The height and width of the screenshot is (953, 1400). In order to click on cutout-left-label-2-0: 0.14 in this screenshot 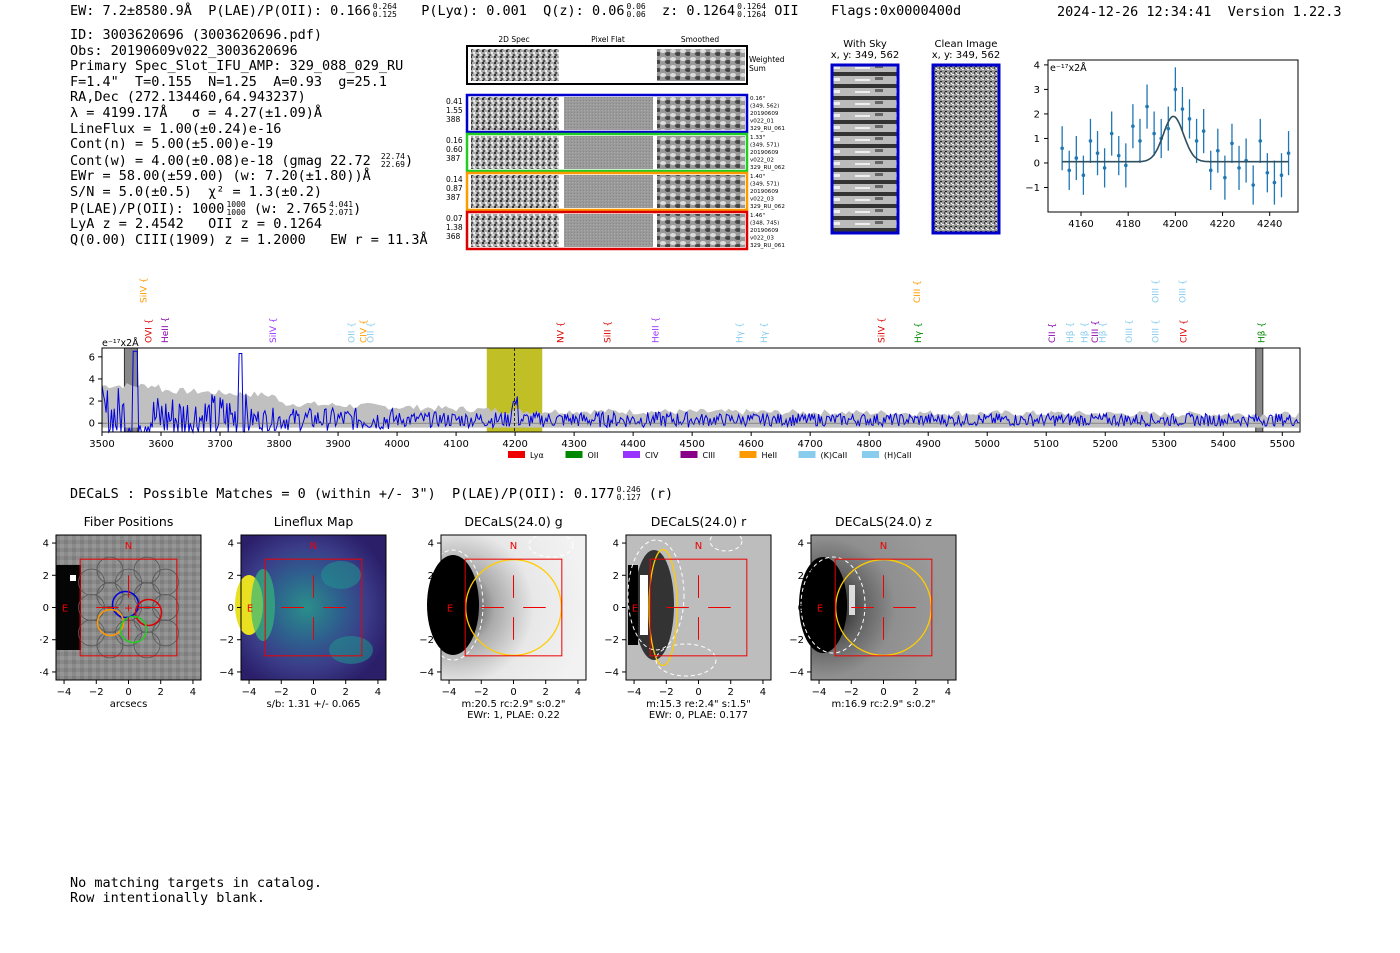, I will do `click(454, 179)`.